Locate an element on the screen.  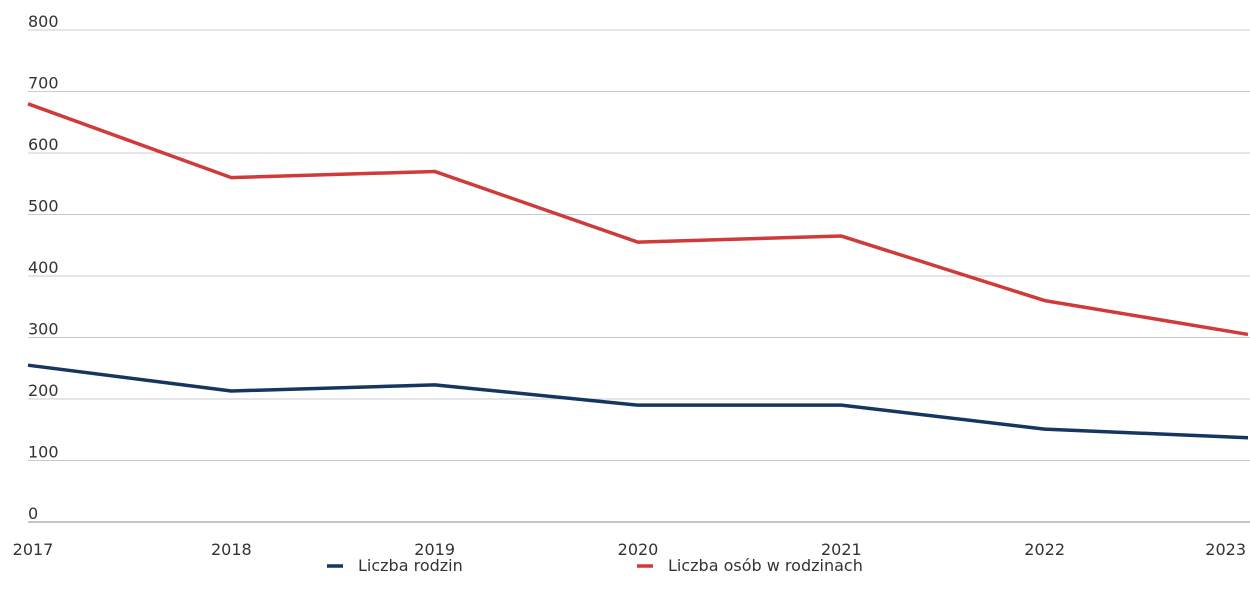
x-tick-label: 2020 is located at coordinates (638, 549).